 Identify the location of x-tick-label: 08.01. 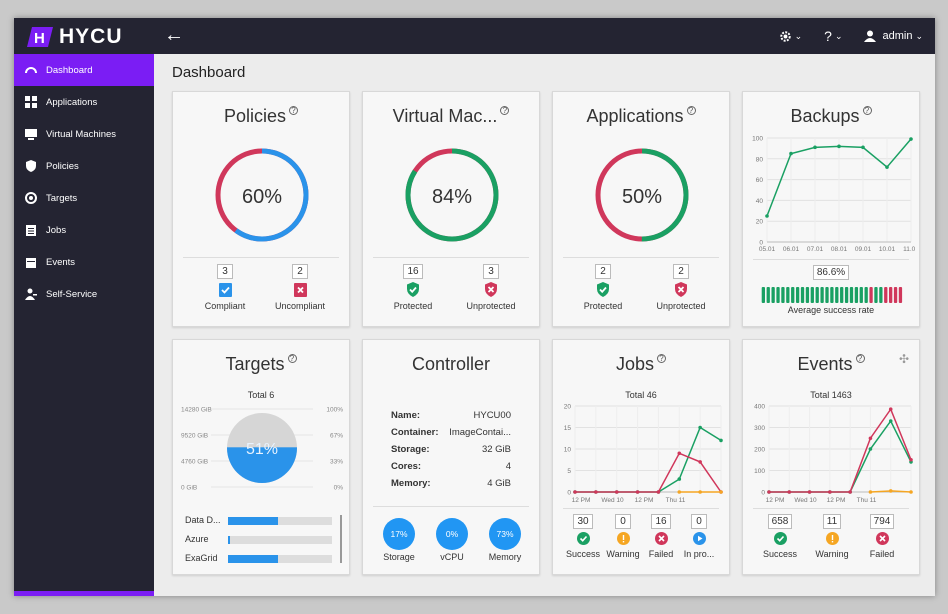
(839, 249).